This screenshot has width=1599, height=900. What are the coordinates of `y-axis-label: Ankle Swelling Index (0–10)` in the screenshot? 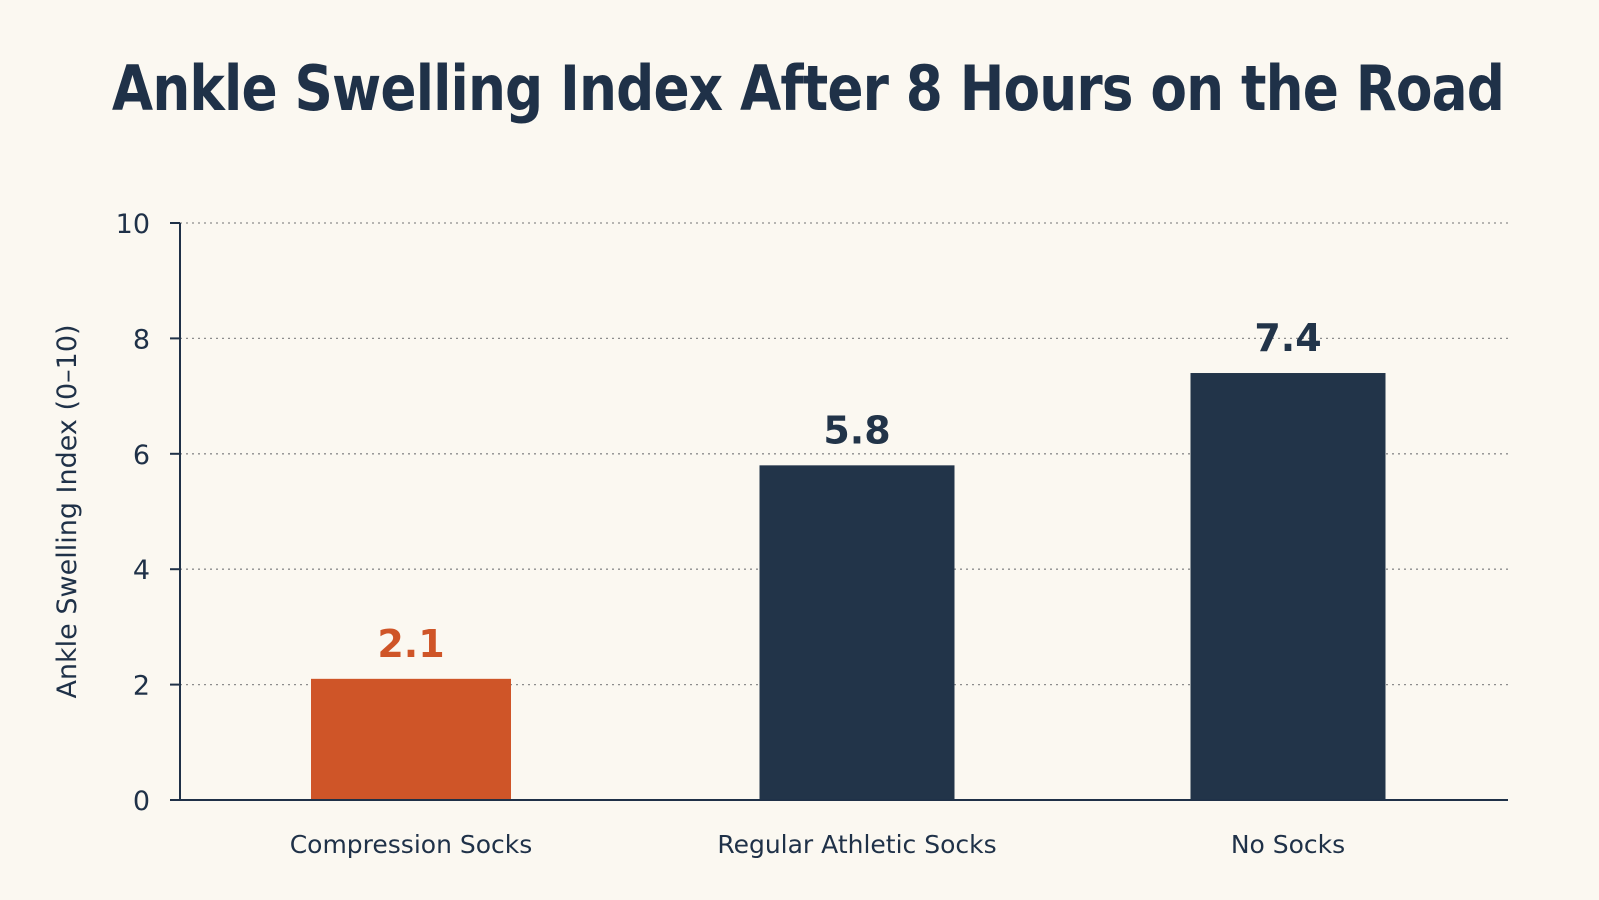 It's located at (67, 511).